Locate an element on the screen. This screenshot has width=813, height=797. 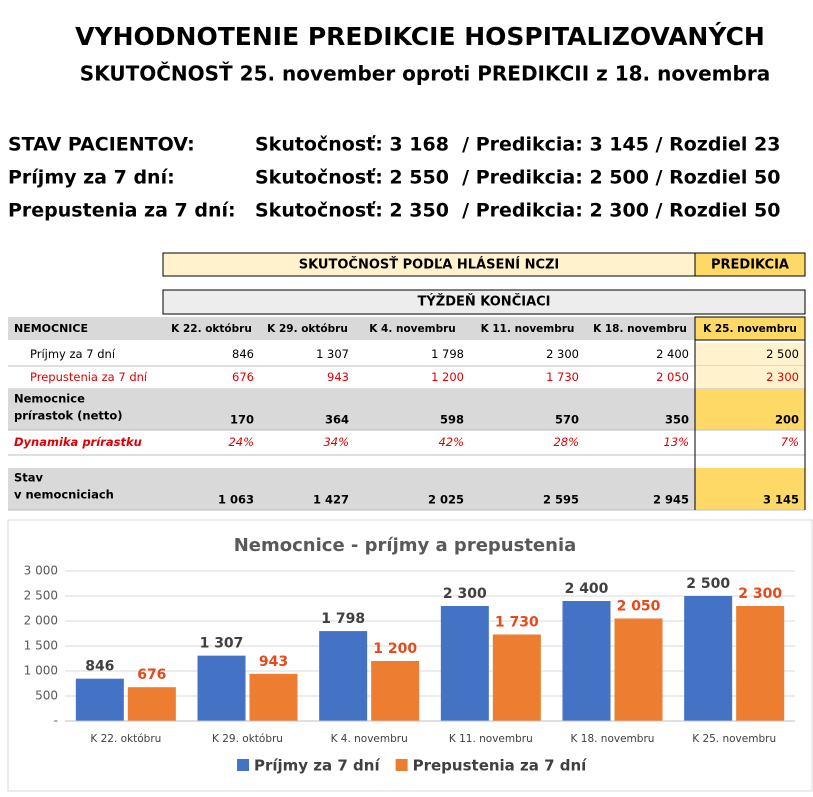
column-header: K 18. novembru is located at coordinates (640, 329).